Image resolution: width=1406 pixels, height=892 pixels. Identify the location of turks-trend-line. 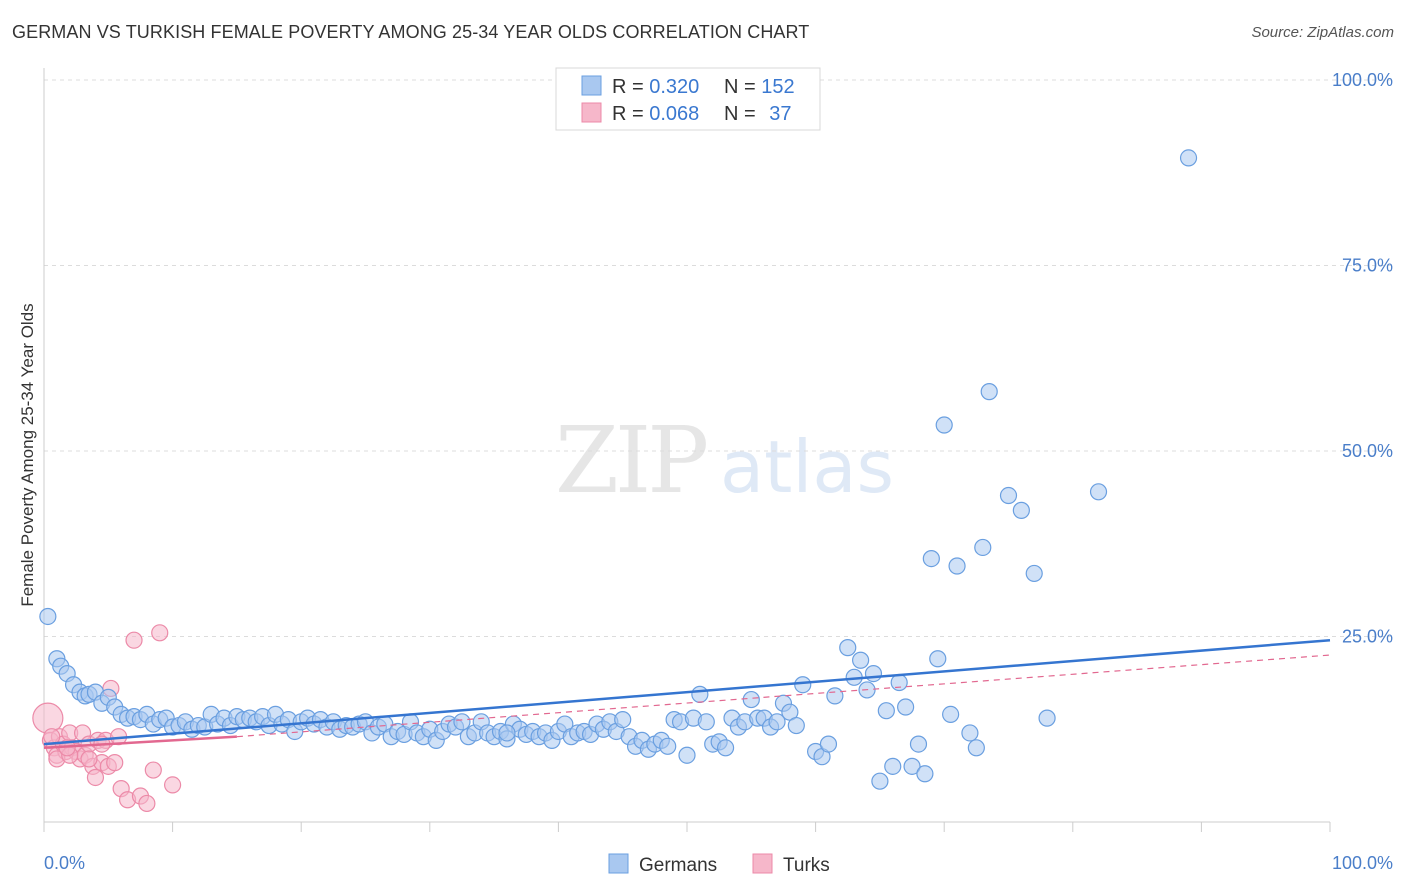
(140, 742).